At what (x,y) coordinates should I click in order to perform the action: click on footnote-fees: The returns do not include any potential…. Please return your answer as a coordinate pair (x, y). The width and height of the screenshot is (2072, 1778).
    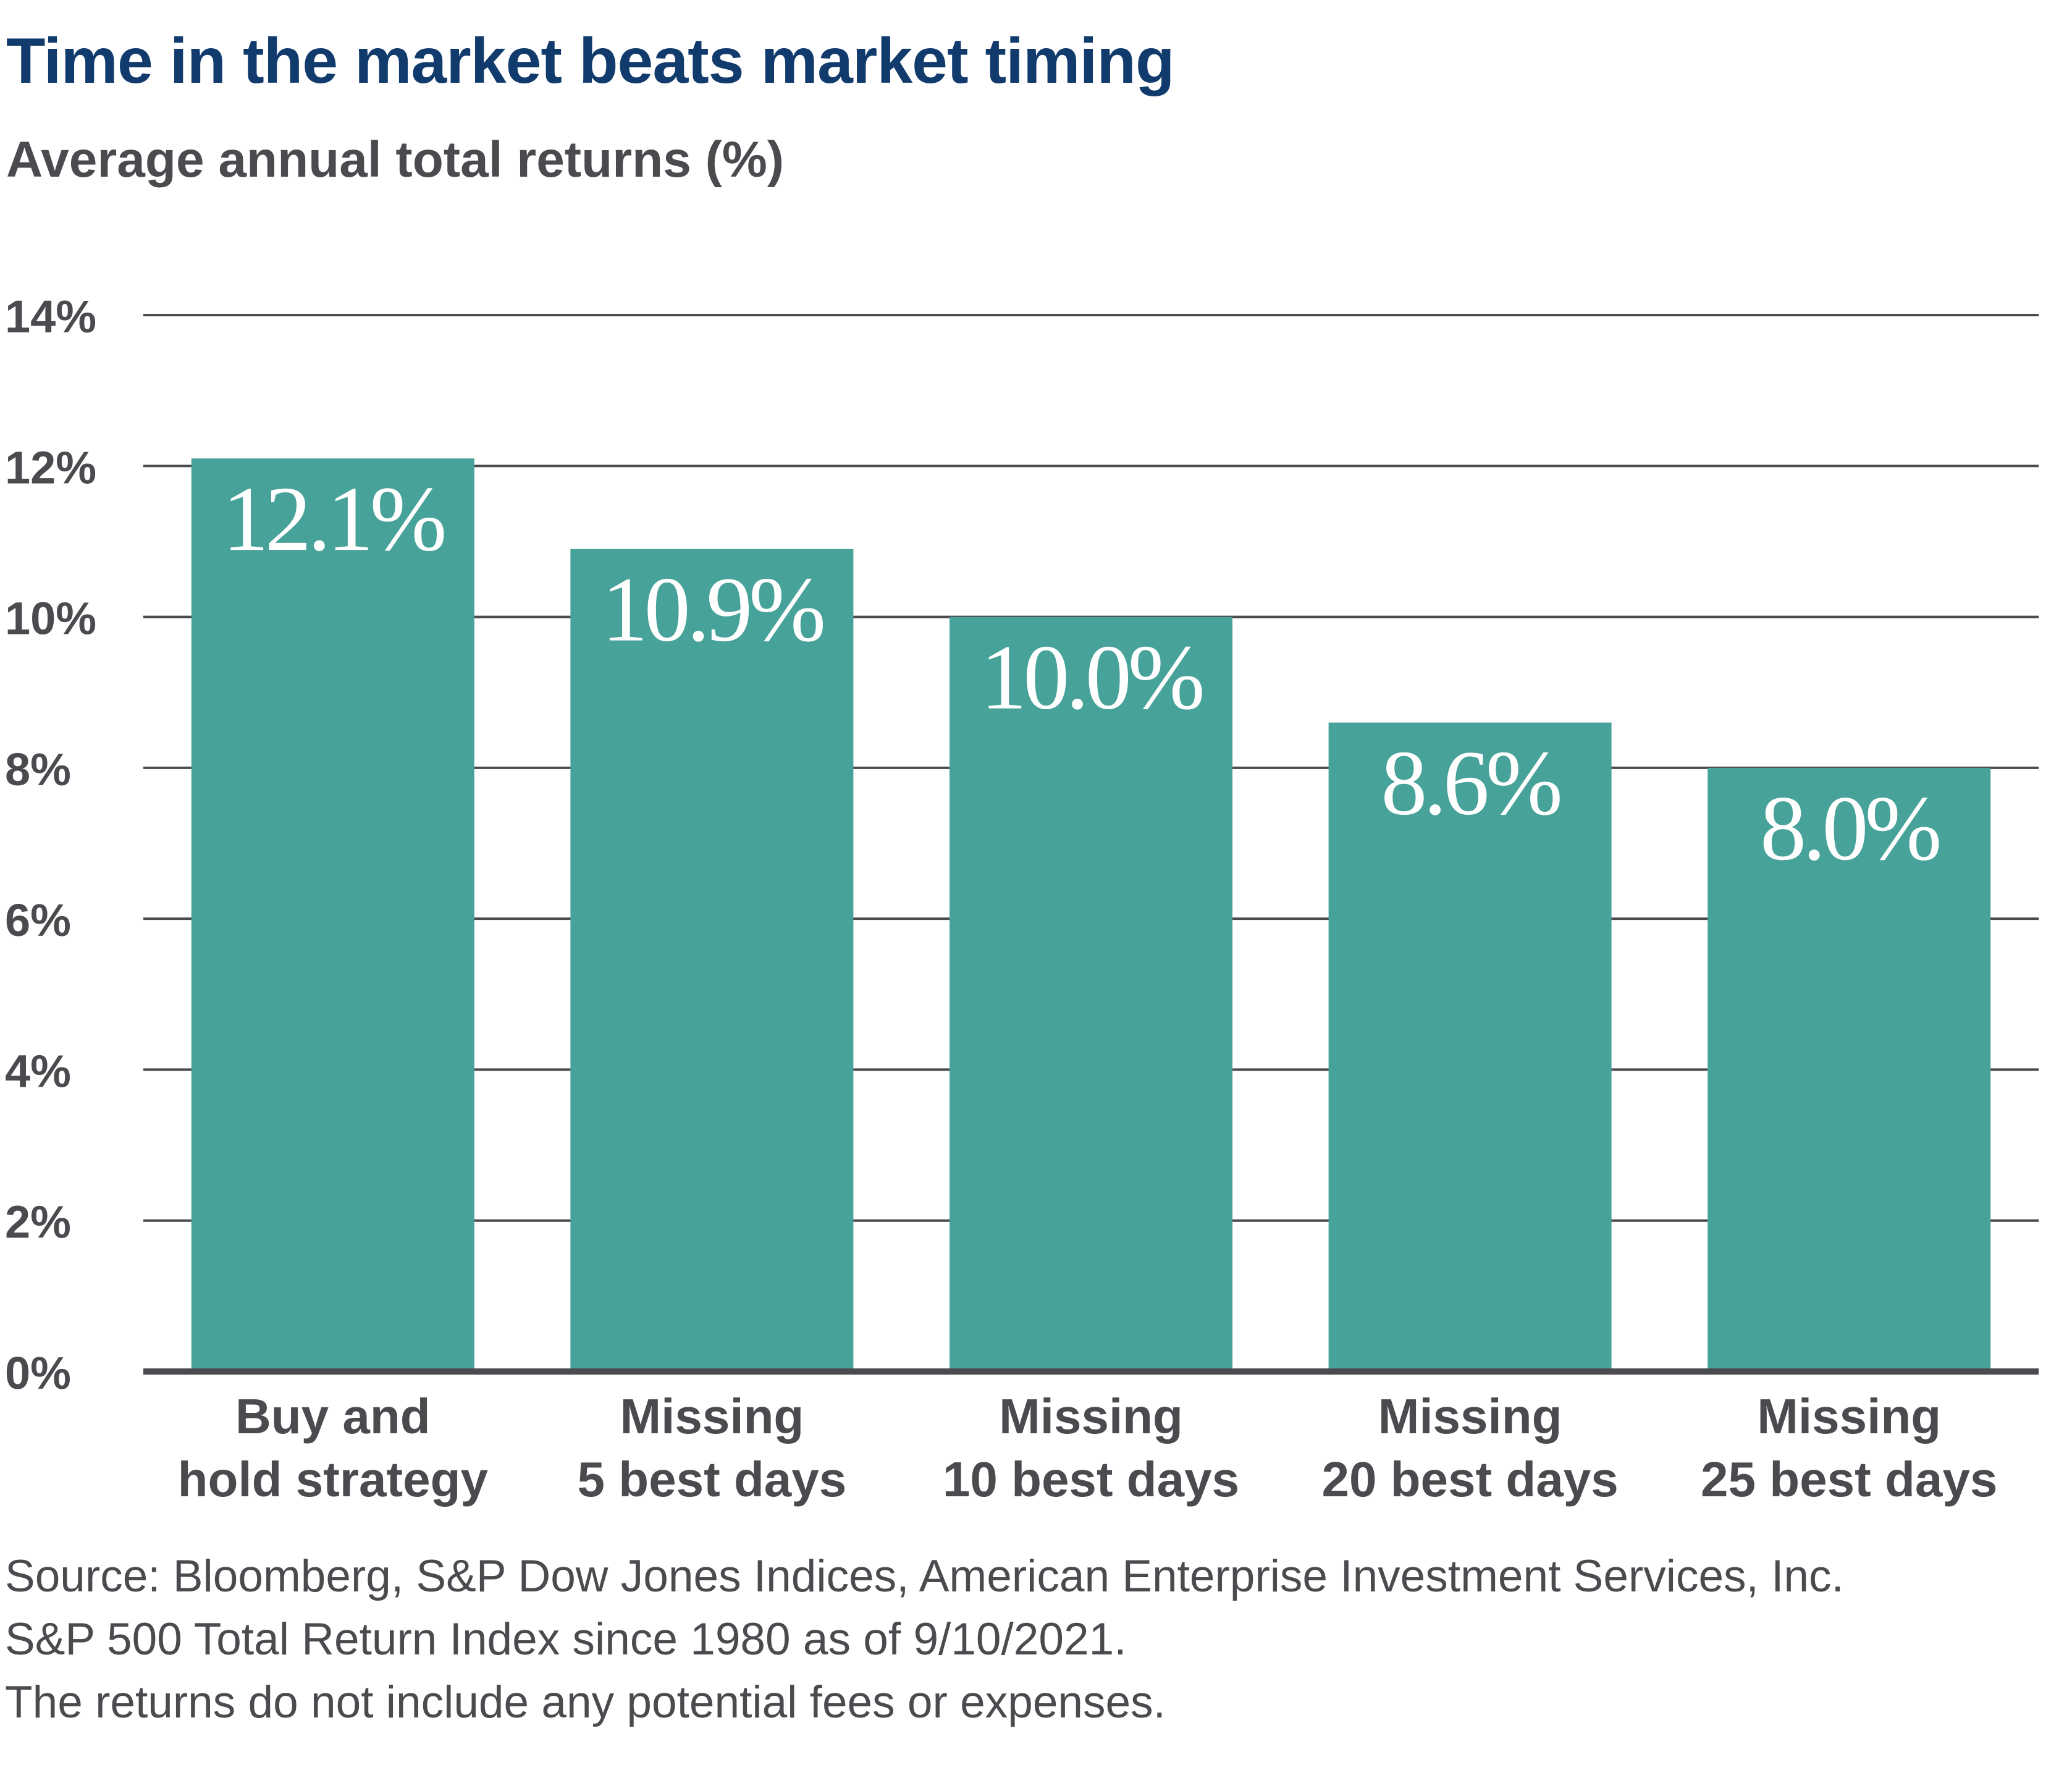
    Looking at the image, I should click on (585, 1702).